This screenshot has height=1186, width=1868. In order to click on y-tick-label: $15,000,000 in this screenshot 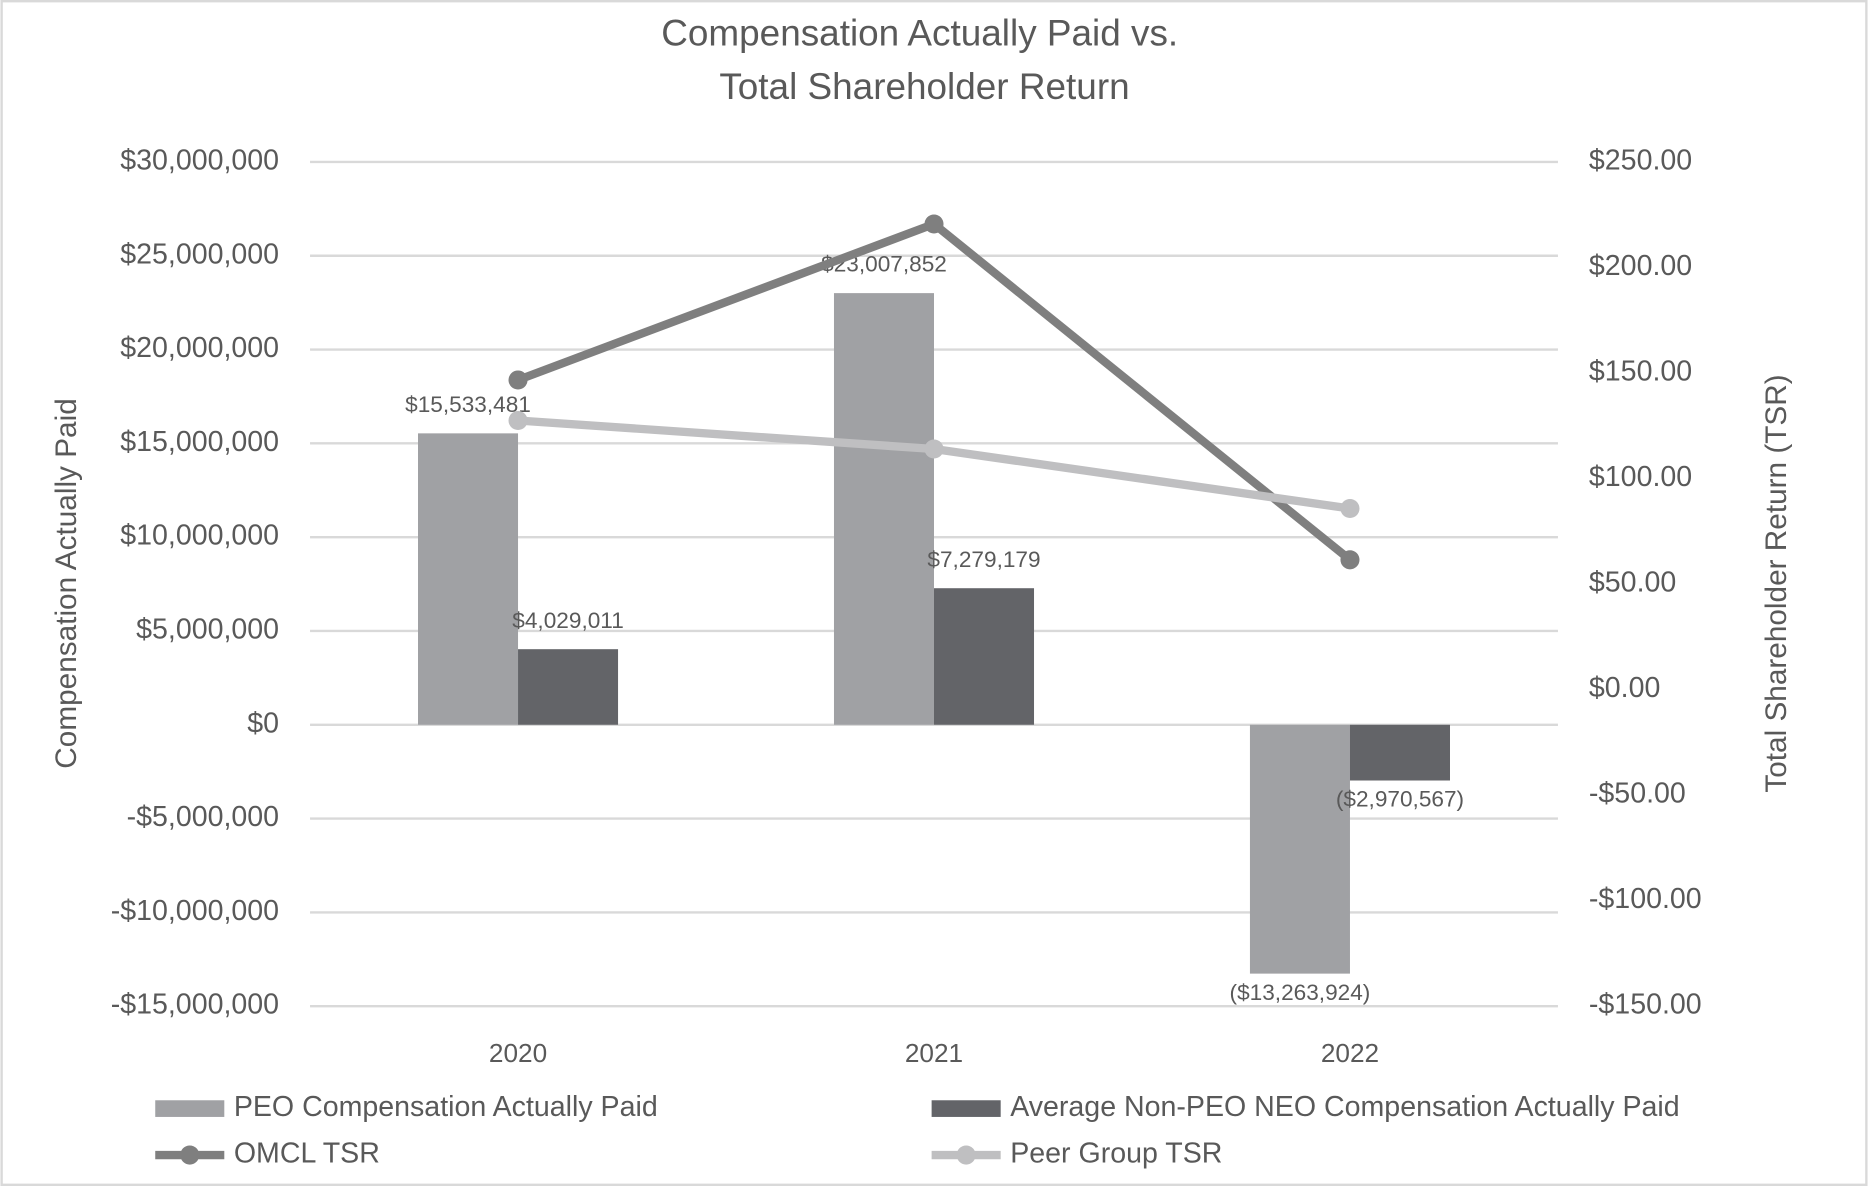, I will do `click(199, 442)`.